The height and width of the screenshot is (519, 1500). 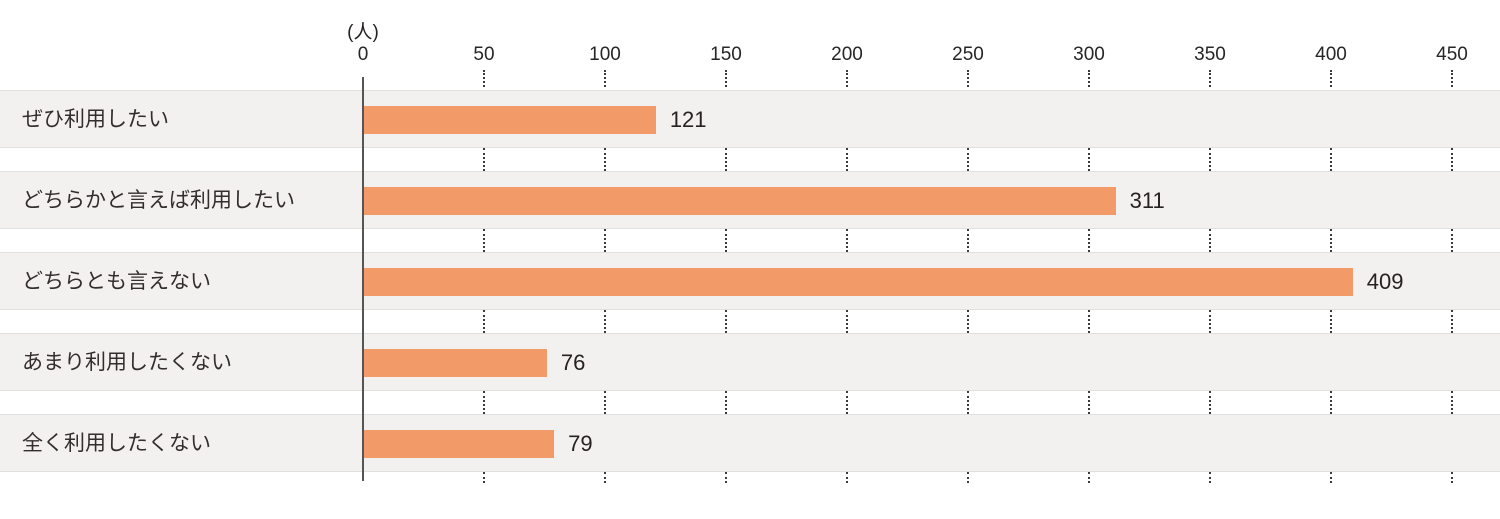 I want to click on x-tick-label: 50, so click(x=484, y=54).